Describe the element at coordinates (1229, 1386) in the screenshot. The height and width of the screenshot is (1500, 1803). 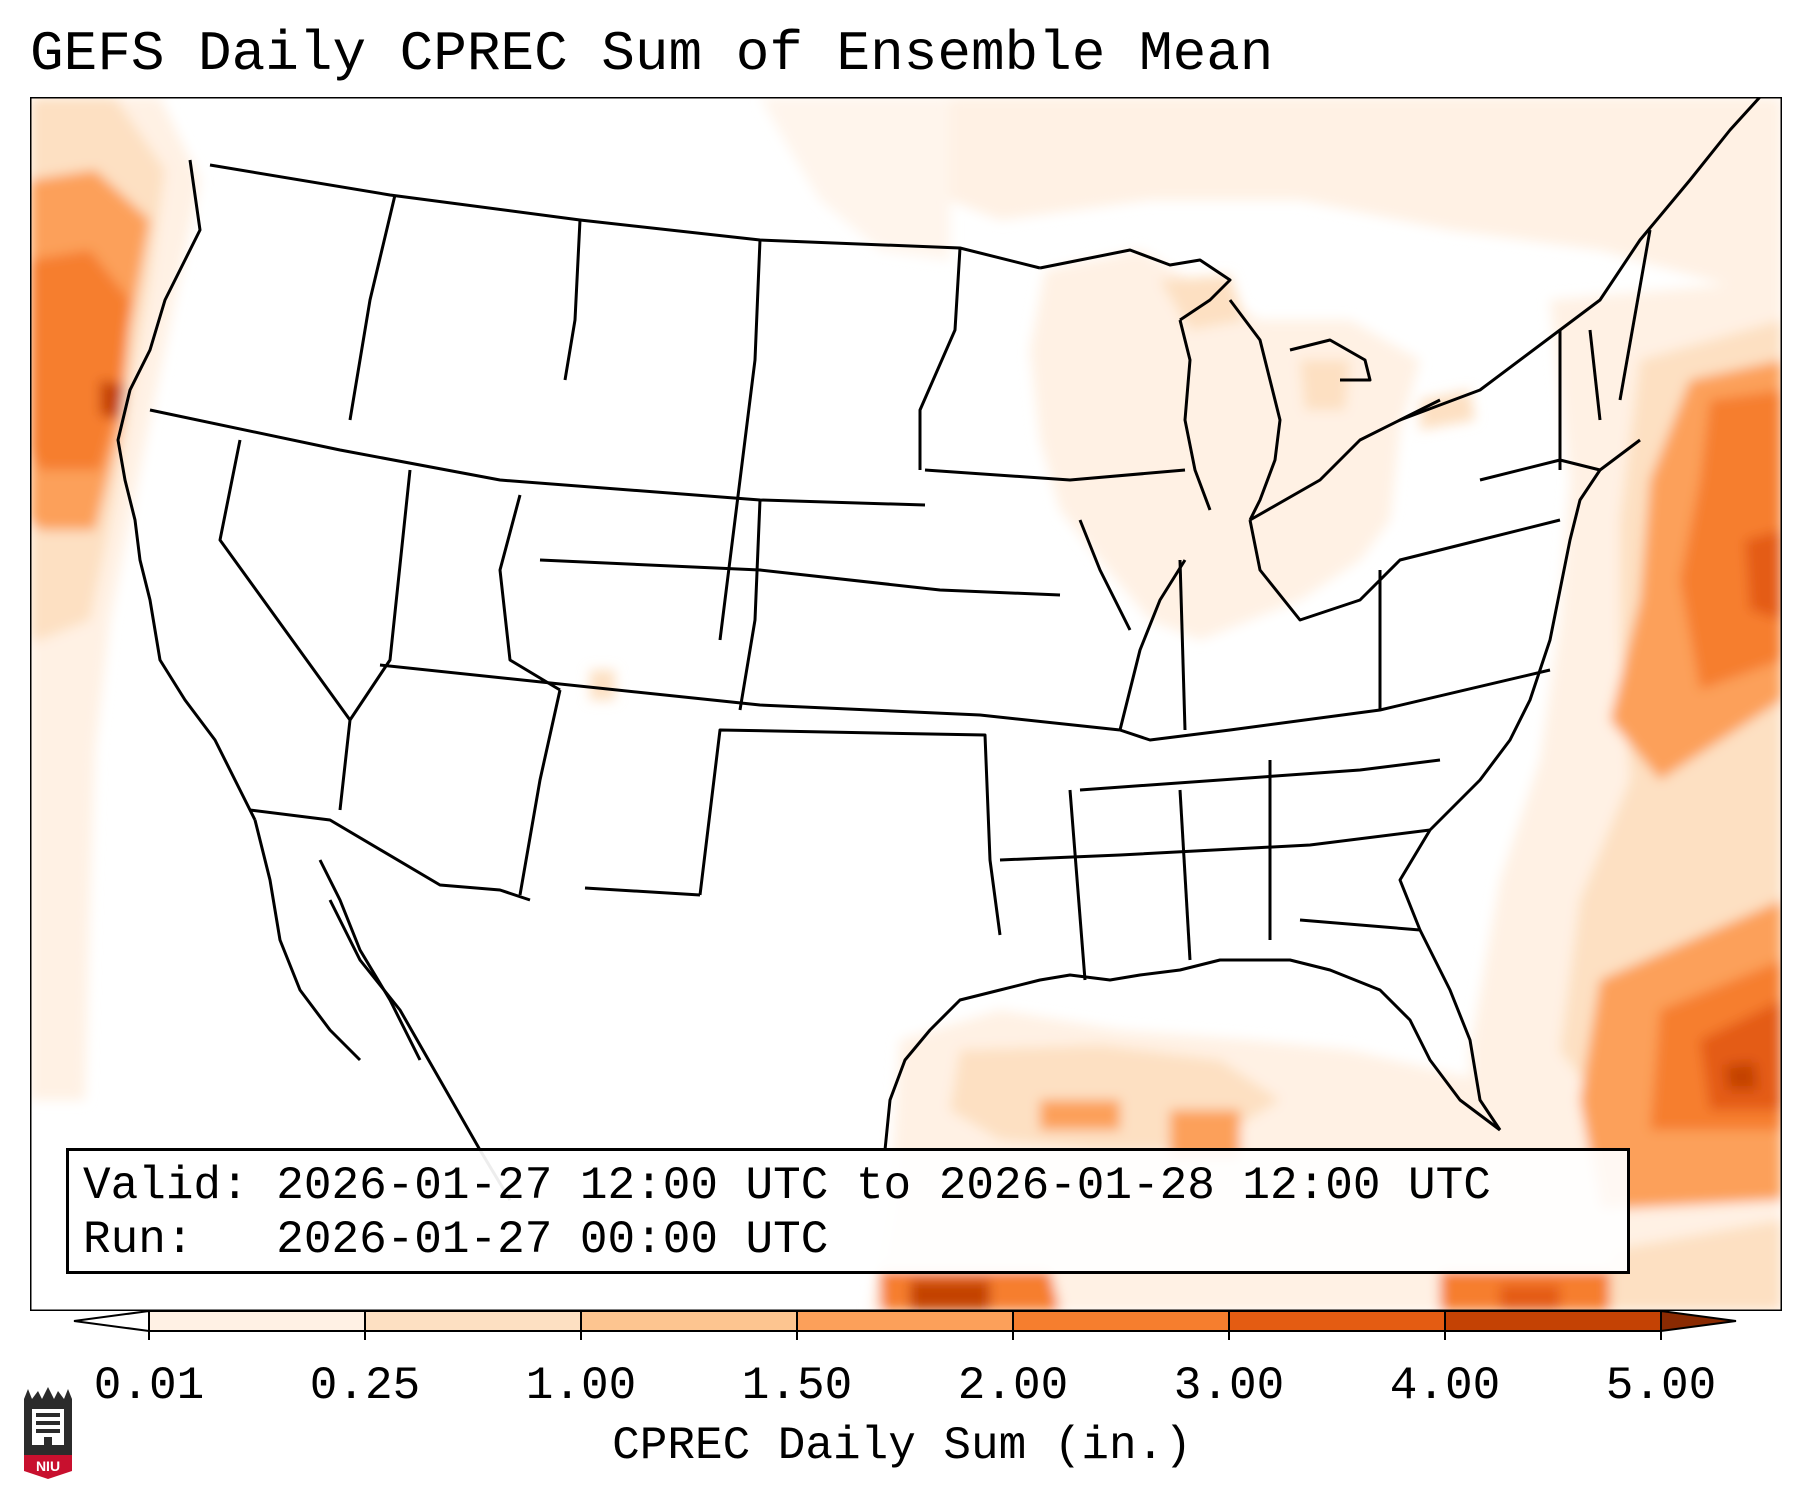
I see `colorbar-tick-label: 3.00` at that location.